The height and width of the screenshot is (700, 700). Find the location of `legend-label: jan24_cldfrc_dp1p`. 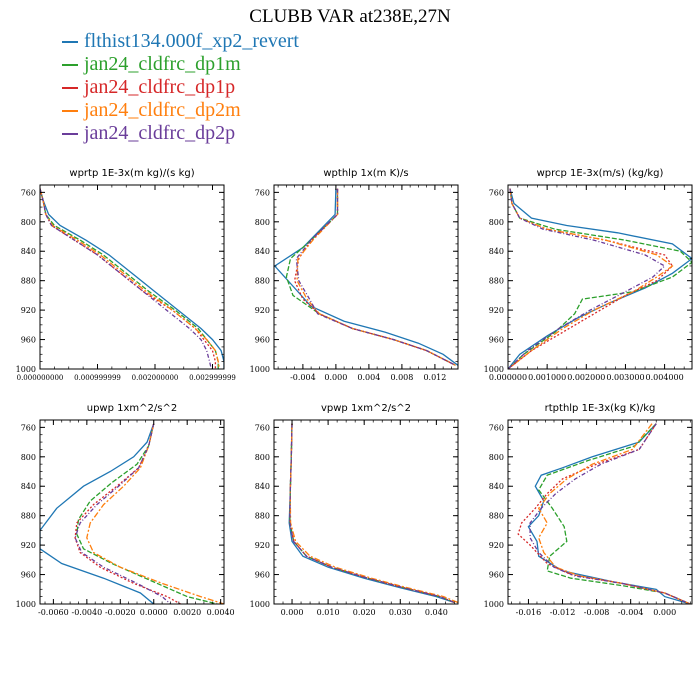

legend-label: jan24_cldfrc_dp1p is located at coordinates (160, 87).